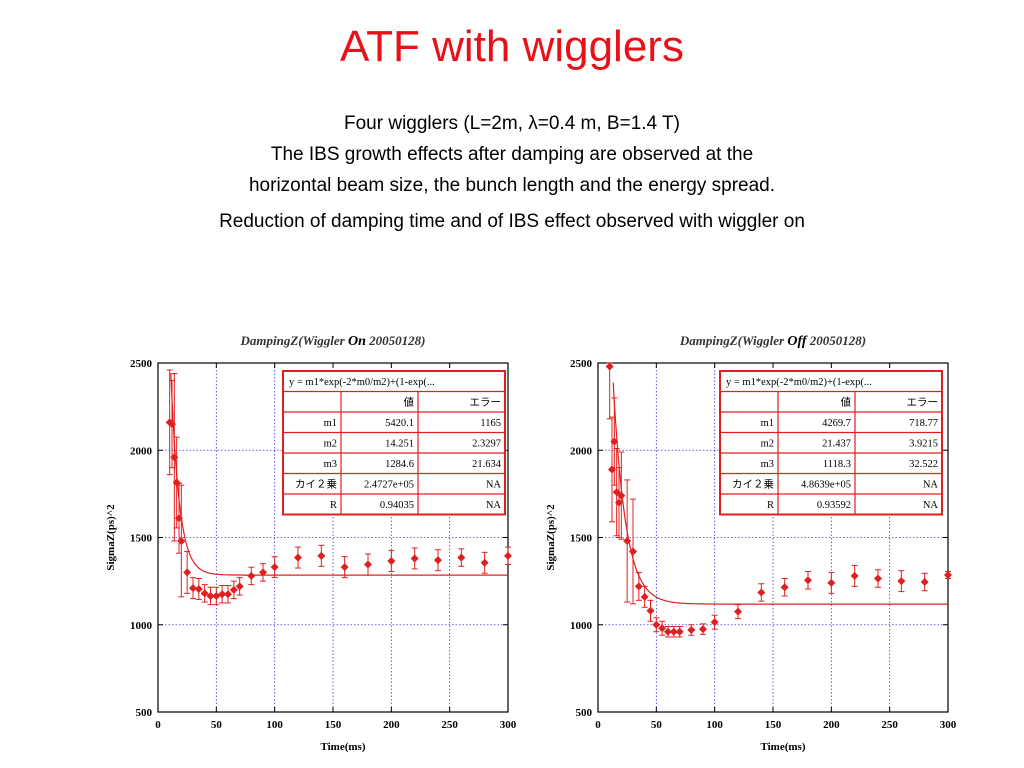 The width and height of the screenshot is (1024, 768). Describe the element at coordinates (487, 464) in the screenshot. I see `table-cell: 21.634` at that location.